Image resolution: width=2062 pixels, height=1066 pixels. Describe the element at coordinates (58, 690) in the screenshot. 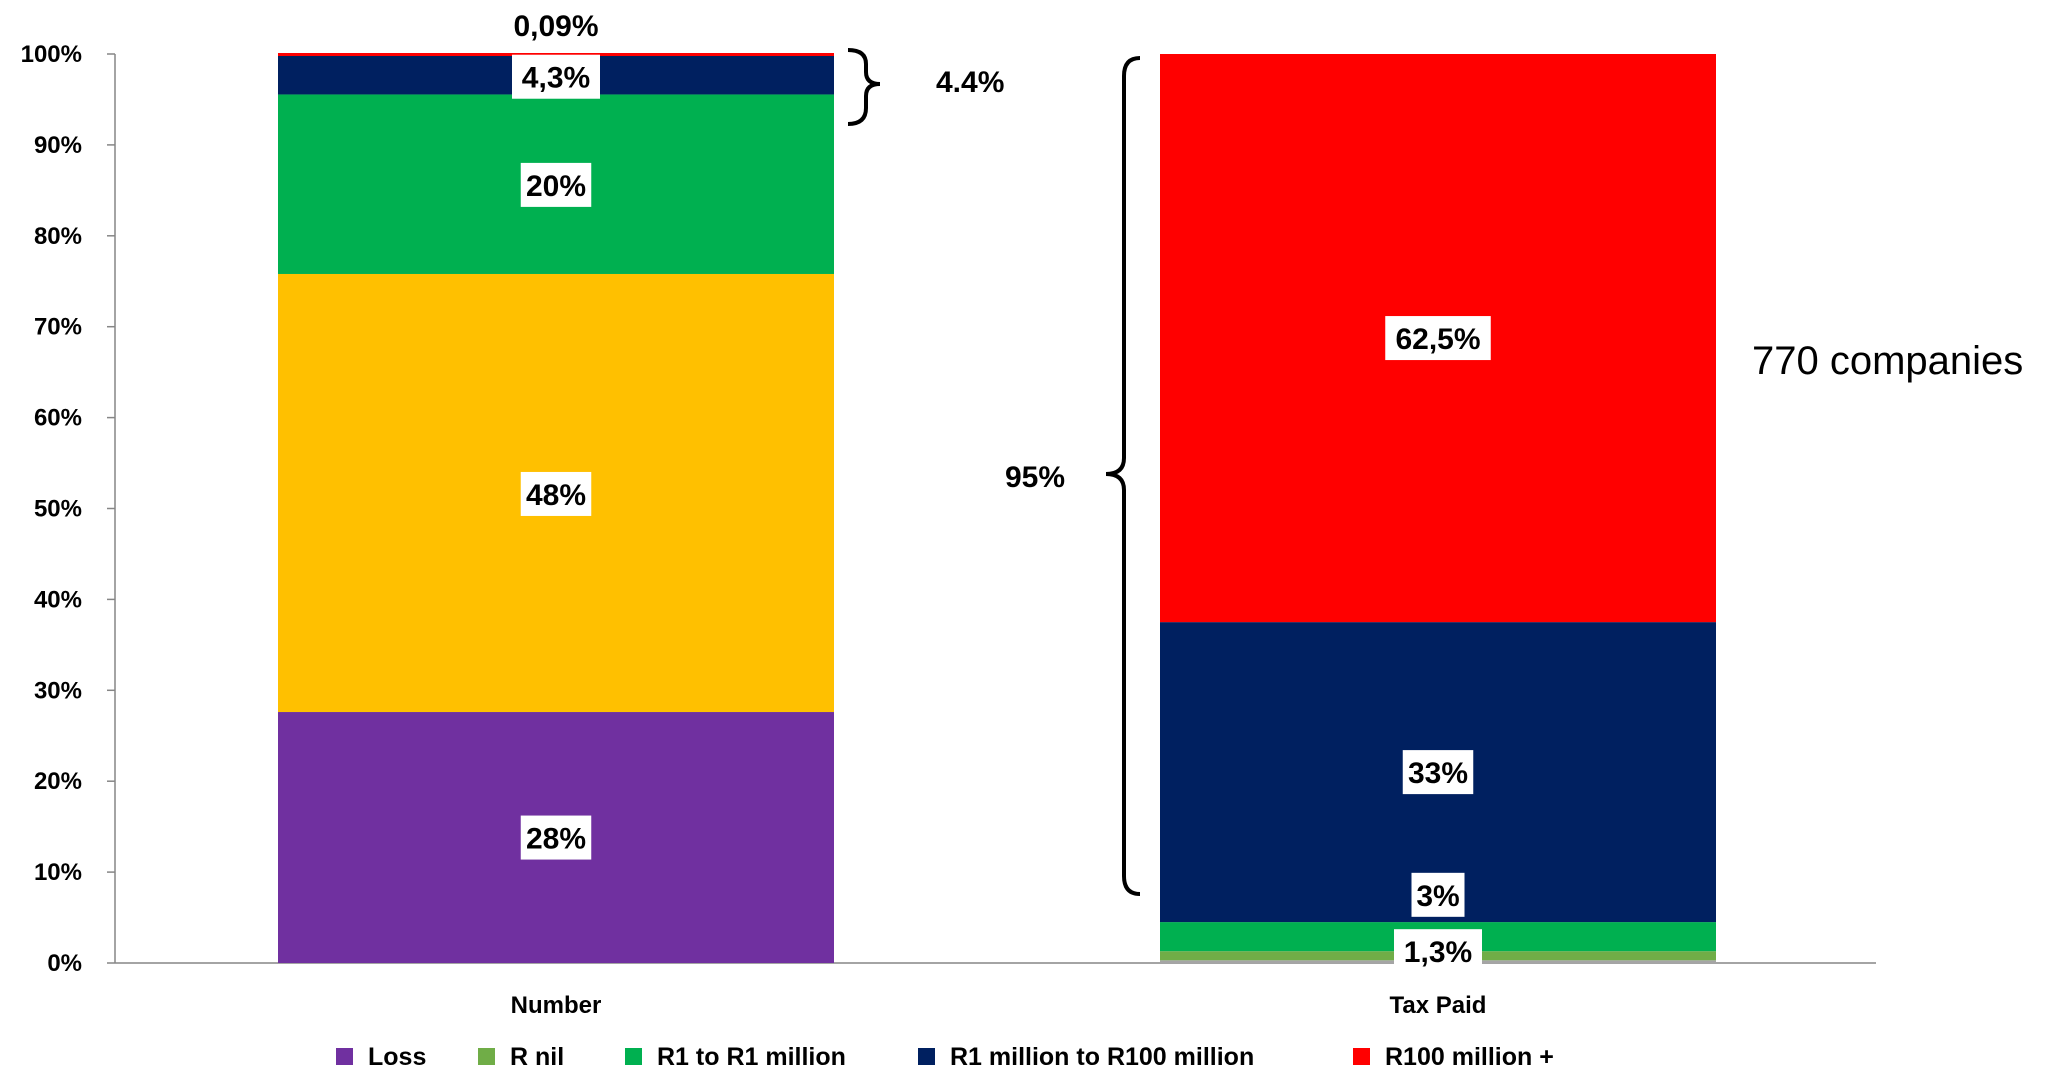

I see `y-tick-label: 30%` at that location.